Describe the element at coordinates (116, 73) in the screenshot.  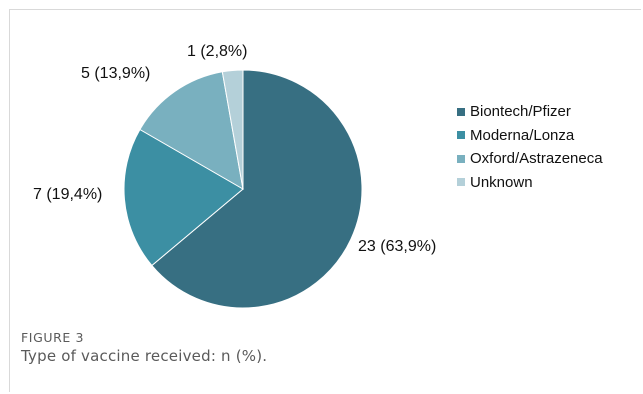
I see `data-label-oxford-astrazeneca: 5 (13,9%)` at that location.